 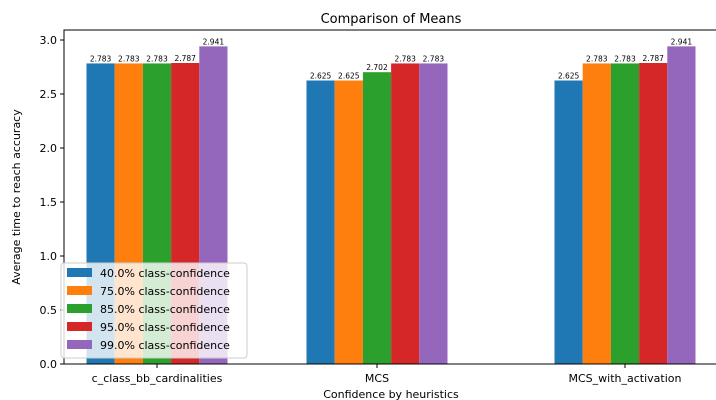 I want to click on x-axis-label: Confidence by heuristics, so click(x=391, y=394).